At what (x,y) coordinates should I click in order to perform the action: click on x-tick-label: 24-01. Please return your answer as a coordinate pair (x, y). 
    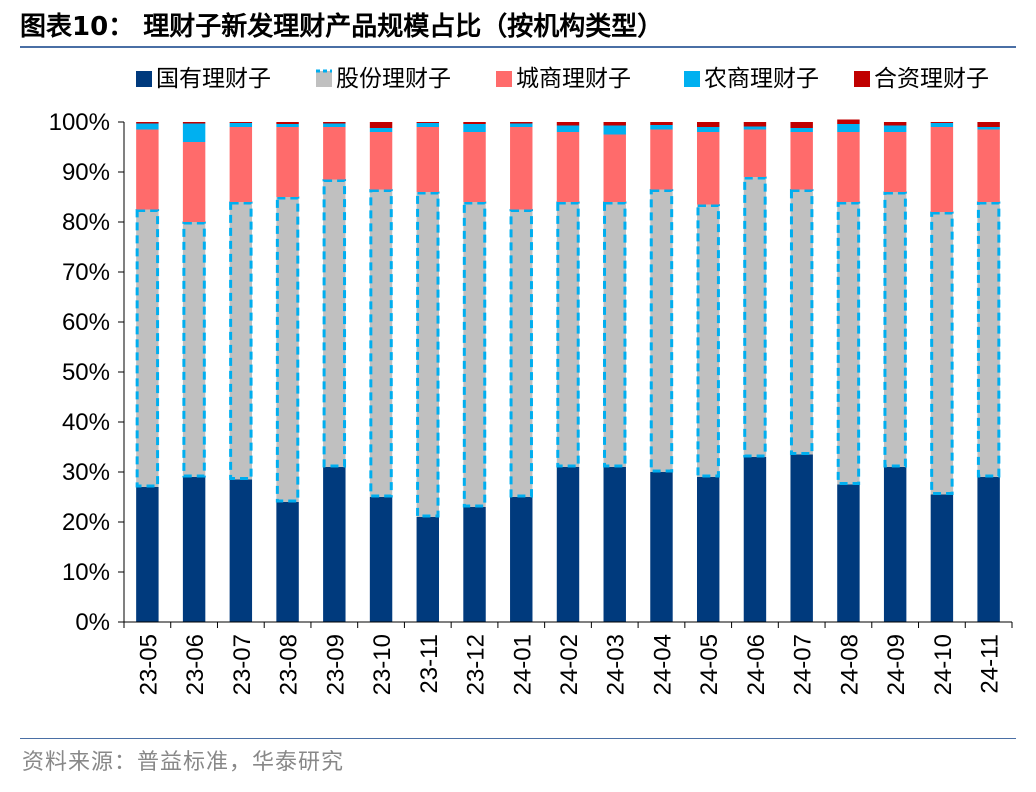
    Looking at the image, I should click on (522, 664).